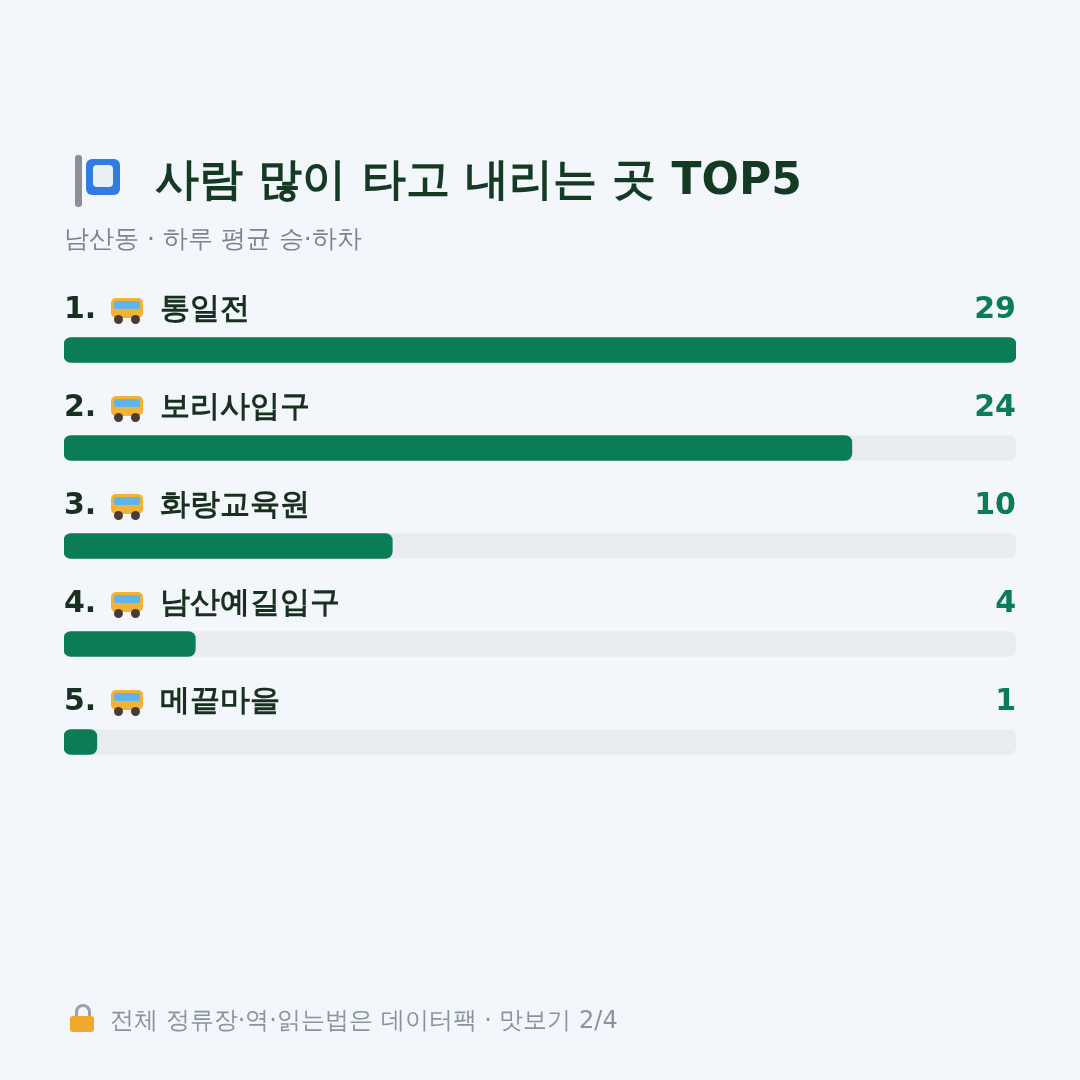 Image resolution: width=1080 pixels, height=1080 pixels. I want to click on data-label: 24, so click(995, 405).